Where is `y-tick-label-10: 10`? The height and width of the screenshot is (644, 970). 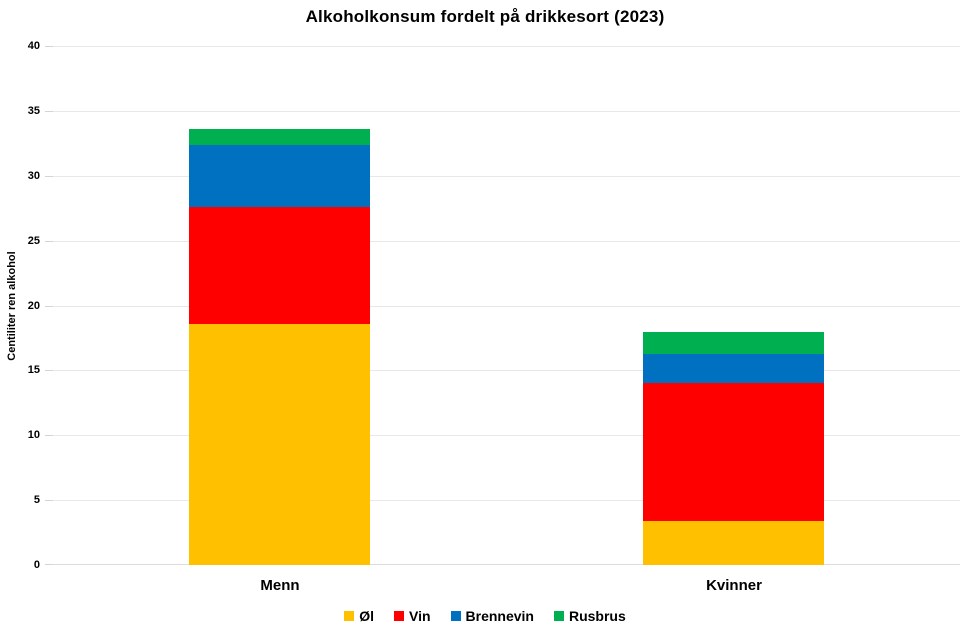
y-tick-label-10: 10 is located at coordinates (33, 435).